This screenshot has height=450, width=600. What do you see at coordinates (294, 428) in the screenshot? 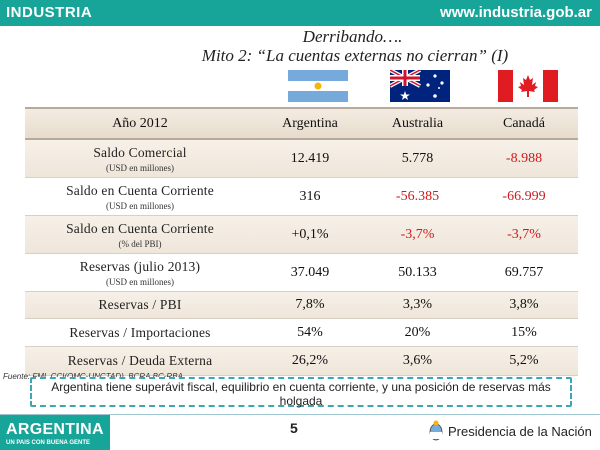
I see `page-number: 5` at bounding box center [294, 428].